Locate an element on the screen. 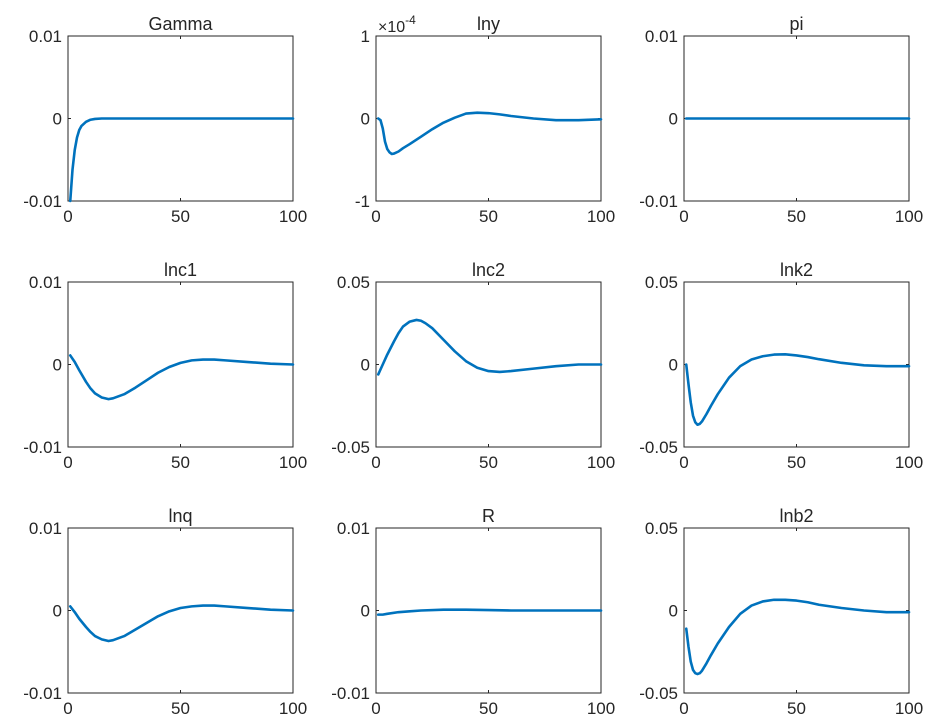 The width and height of the screenshot is (929, 726). subplot-title: lnc2 is located at coordinates (488, 270).